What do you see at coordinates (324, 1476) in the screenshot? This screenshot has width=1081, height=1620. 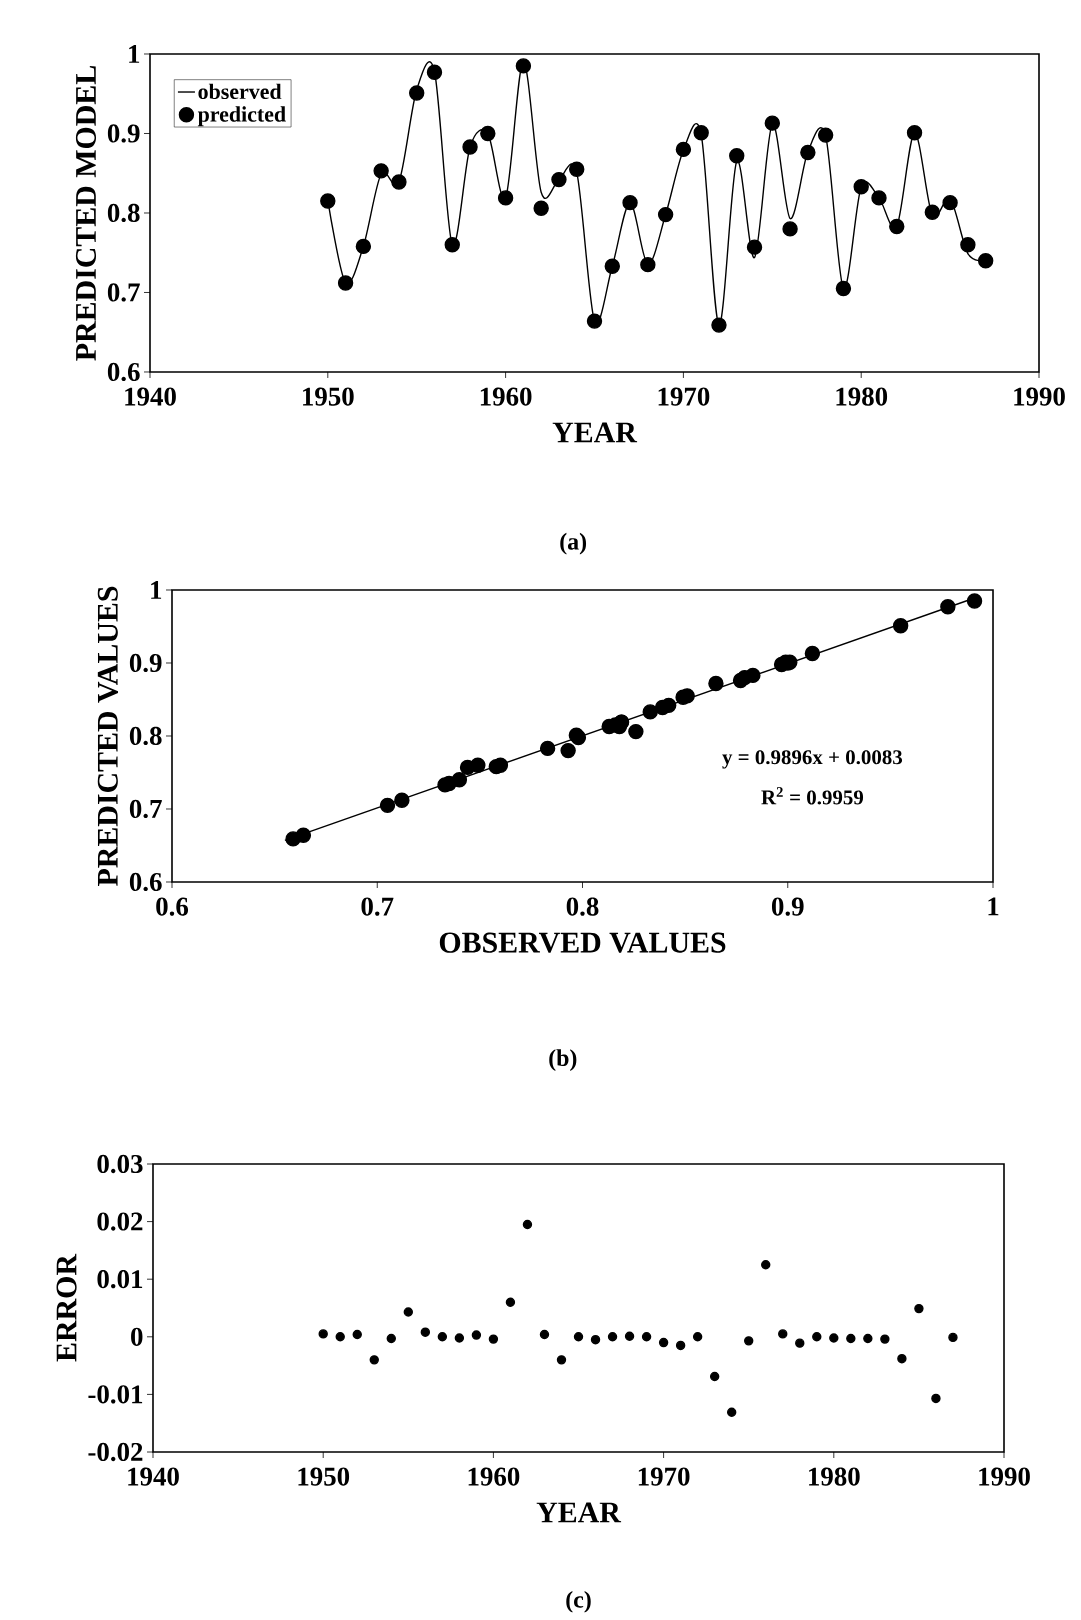 I see `x-tick-label: 1950` at bounding box center [324, 1476].